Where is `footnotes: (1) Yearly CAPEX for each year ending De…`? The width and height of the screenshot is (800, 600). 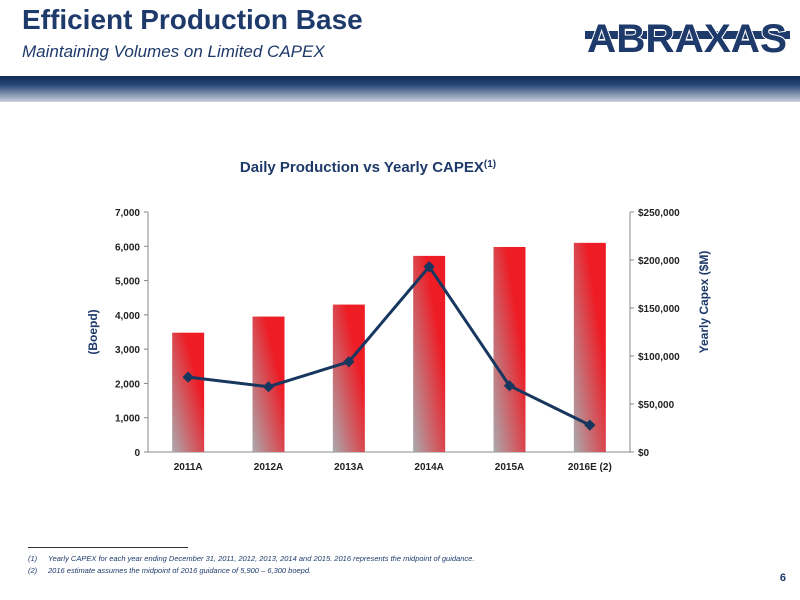 footnotes: (1) Yearly CAPEX for each year ending De… is located at coordinates (251, 565).